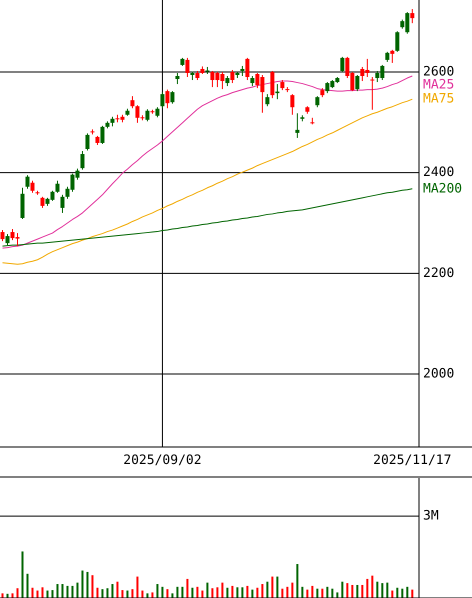 Image resolution: width=472 pixels, height=598 pixels. What do you see at coordinates (207, 217) in the screenshot?
I see `line-series` at bounding box center [207, 217].